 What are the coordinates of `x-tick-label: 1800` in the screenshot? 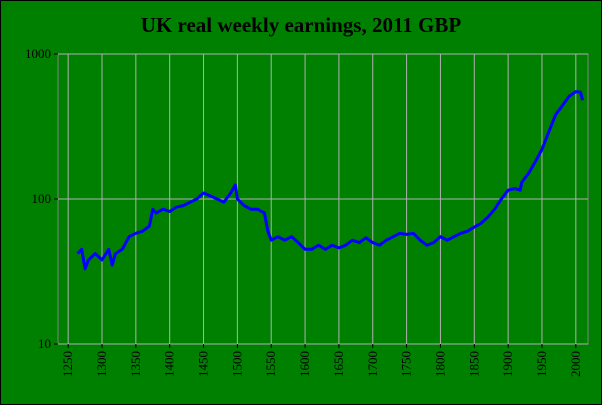 It's located at (439, 364).